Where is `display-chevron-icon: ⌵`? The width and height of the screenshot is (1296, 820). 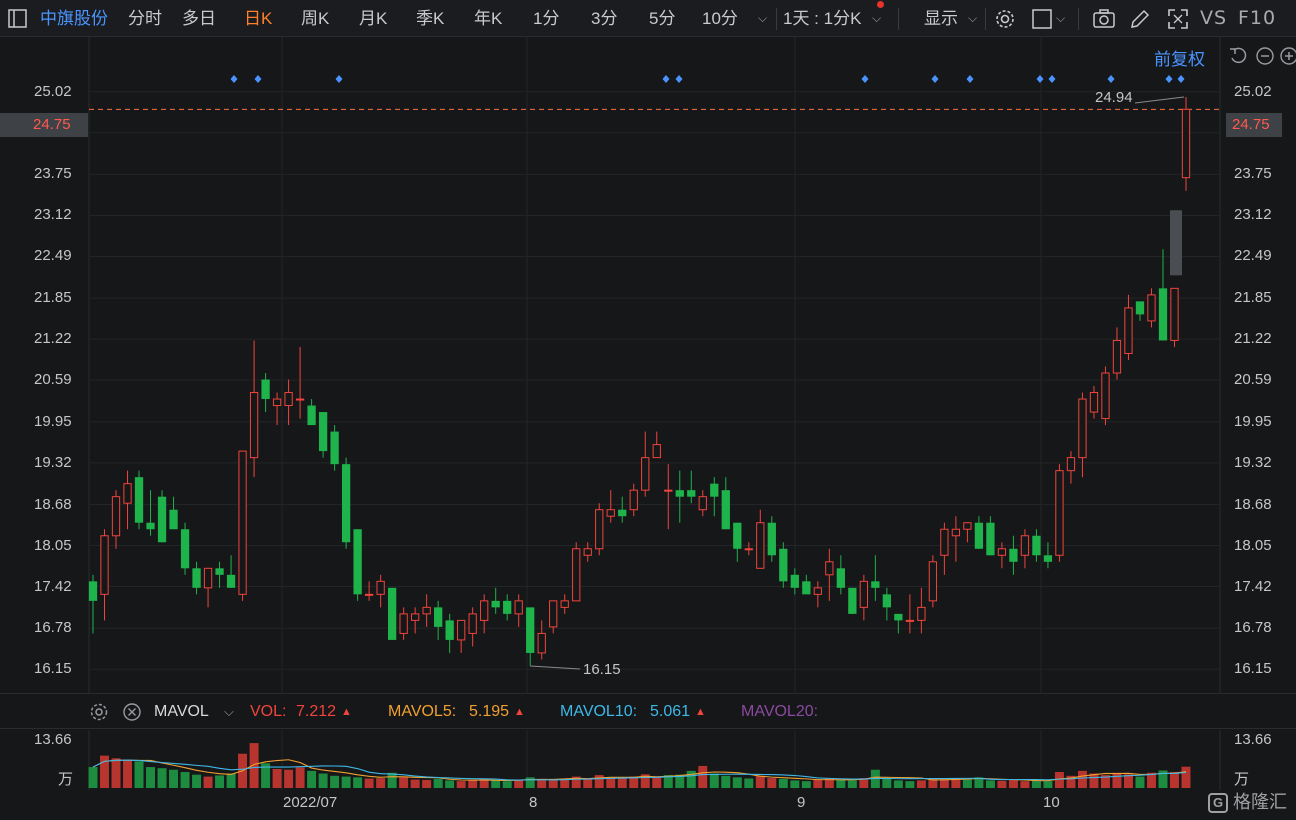 display-chevron-icon: ⌵ is located at coordinates (973, 18).